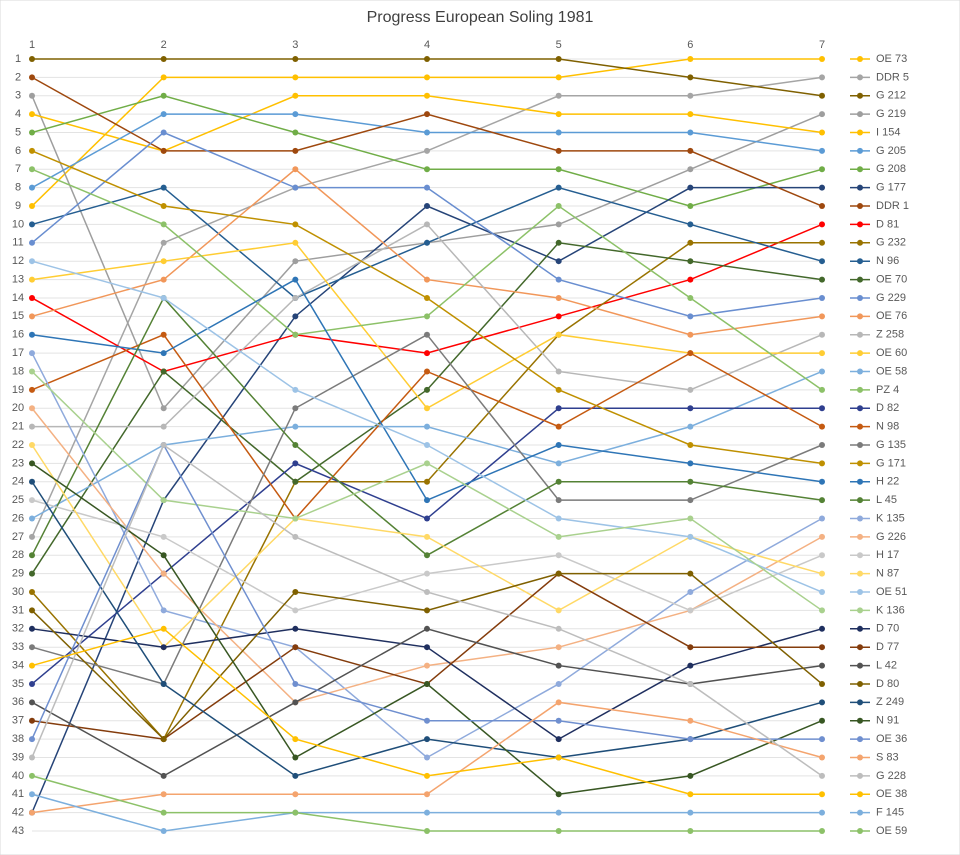 Image resolution: width=960 pixels, height=855 pixels. What do you see at coordinates (18, 721) in the screenshot?
I see `y-tick-label: 37` at bounding box center [18, 721].